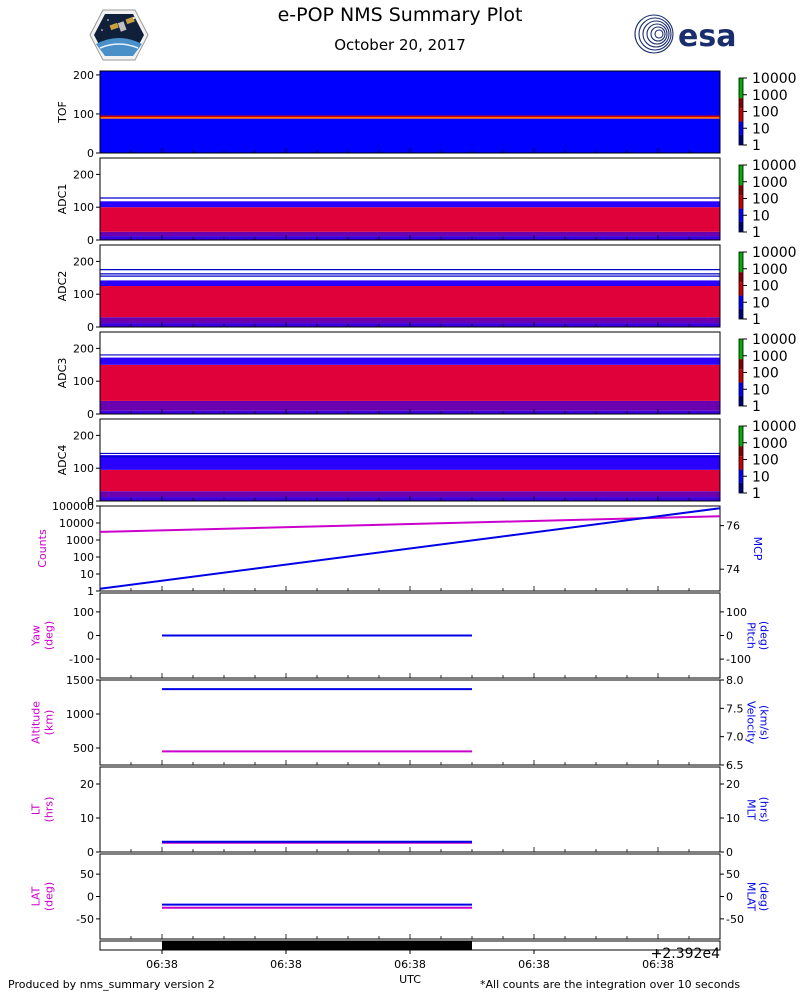 This screenshot has height=1000, width=800. What do you see at coordinates (410, 524) in the screenshot?
I see `series-line-counts` at bounding box center [410, 524].